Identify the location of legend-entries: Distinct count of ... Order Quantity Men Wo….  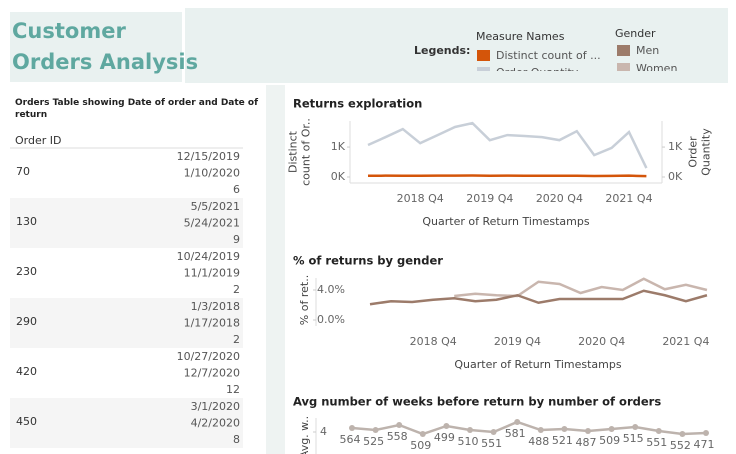
(577, 61).